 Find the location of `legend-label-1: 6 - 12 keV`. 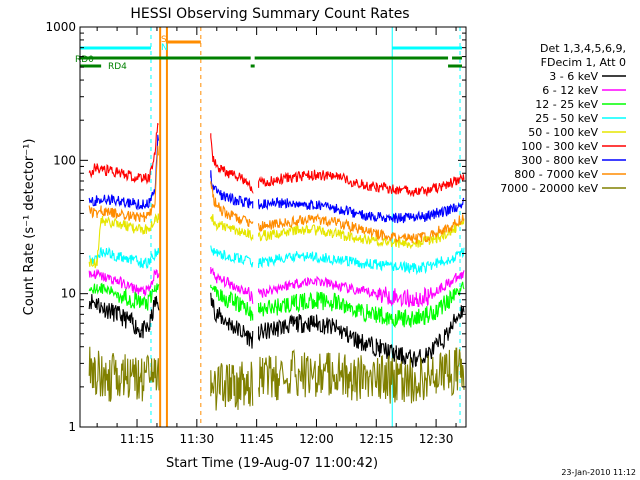

legend-label-1: 6 - 12 keV is located at coordinates (570, 90).